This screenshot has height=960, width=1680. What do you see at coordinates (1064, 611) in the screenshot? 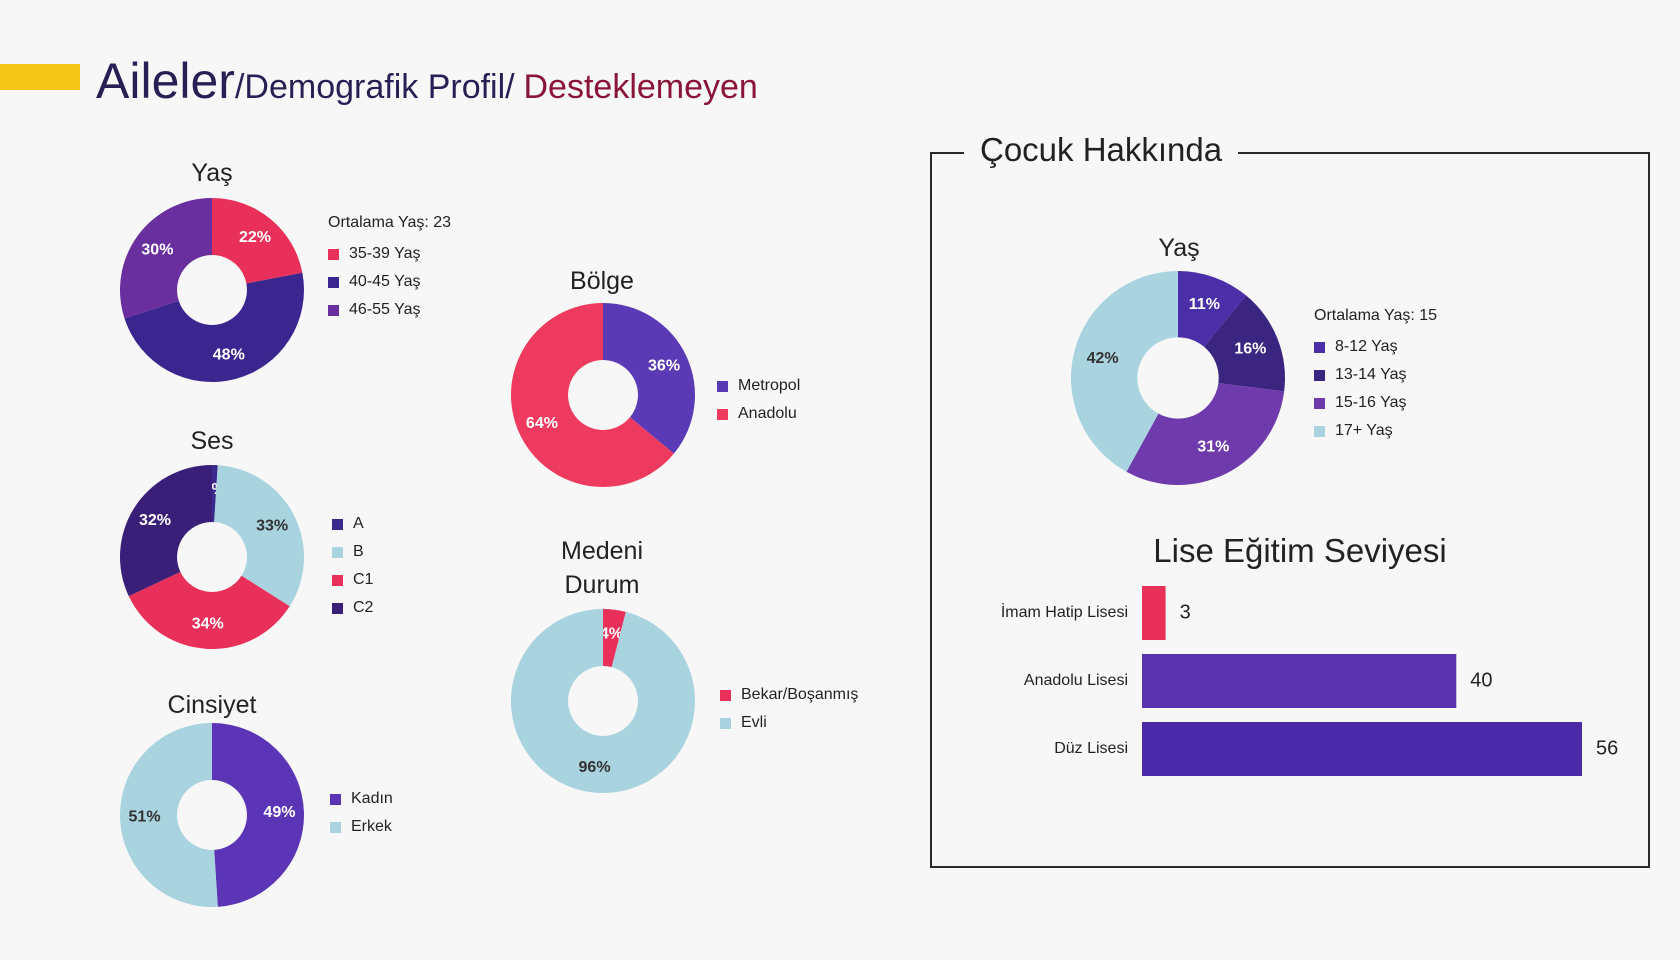
I see `lise-category-label-0: İmam Hatip Lisesi` at bounding box center [1064, 611].